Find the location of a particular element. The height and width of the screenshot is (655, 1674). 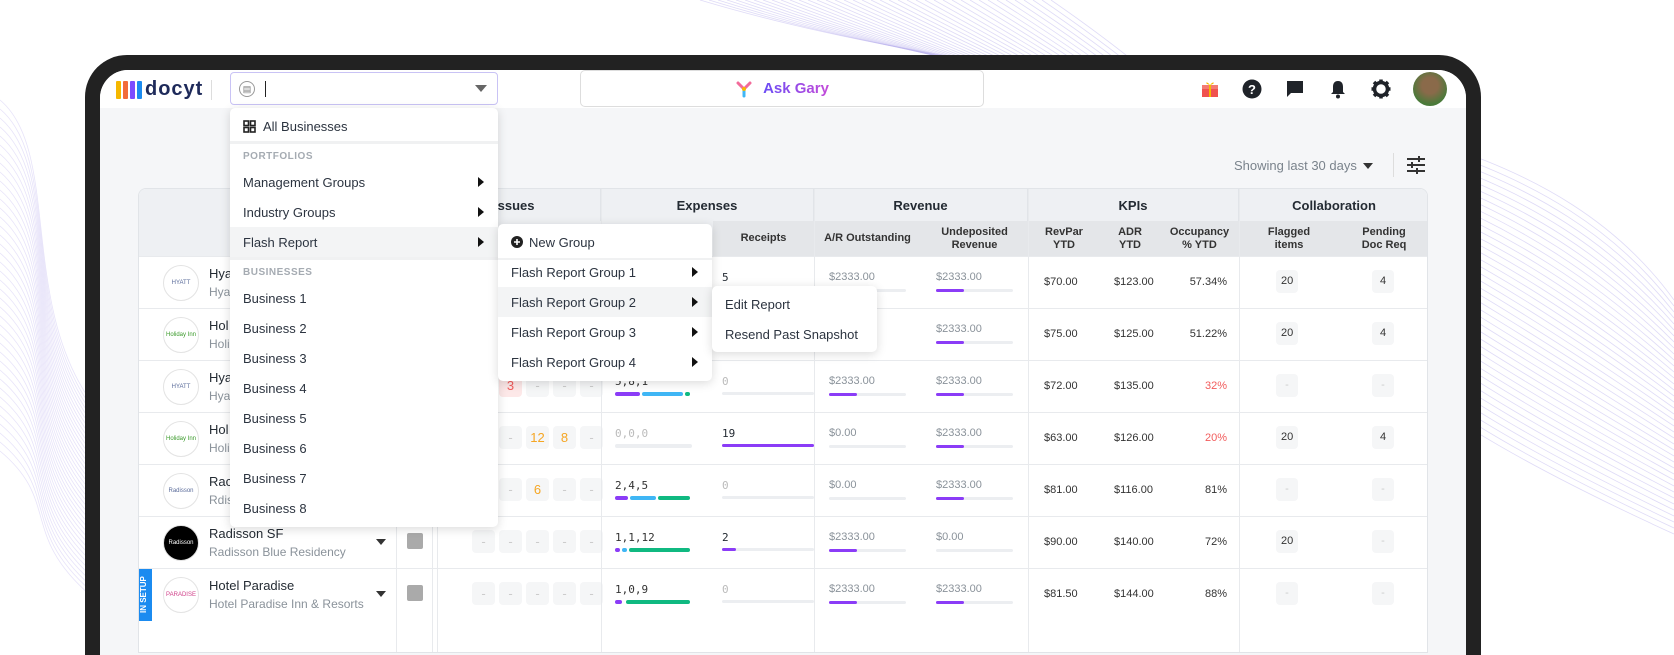

menu-item-flash-report: Flash Report is located at coordinates (364, 242).